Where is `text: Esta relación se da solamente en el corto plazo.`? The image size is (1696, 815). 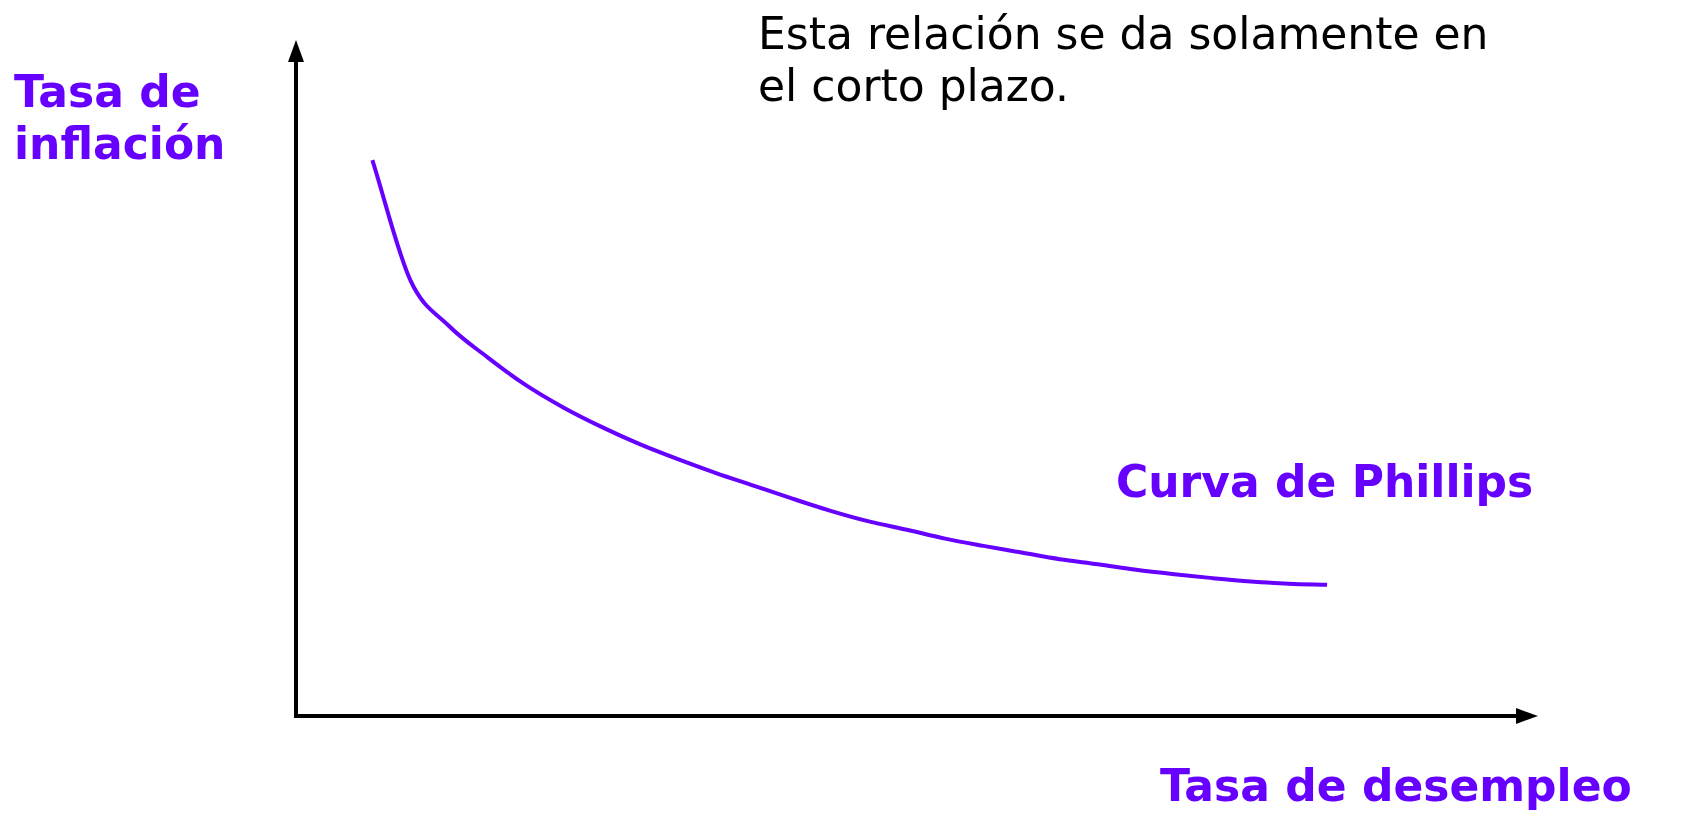
text: Esta relación se da solamente en el corto plazo. is located at coordinates (1124, 60).